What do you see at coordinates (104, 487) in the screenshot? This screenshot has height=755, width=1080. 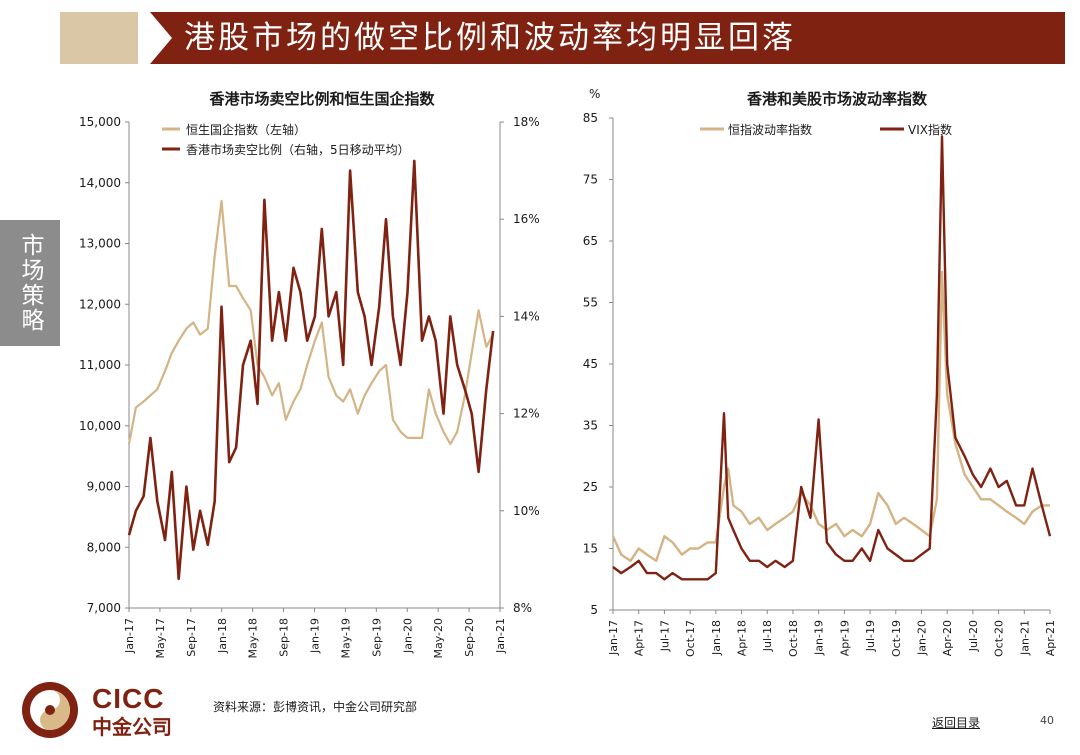 I see `left-y-tick-label: 9,000` at bounding box center [104, 487].